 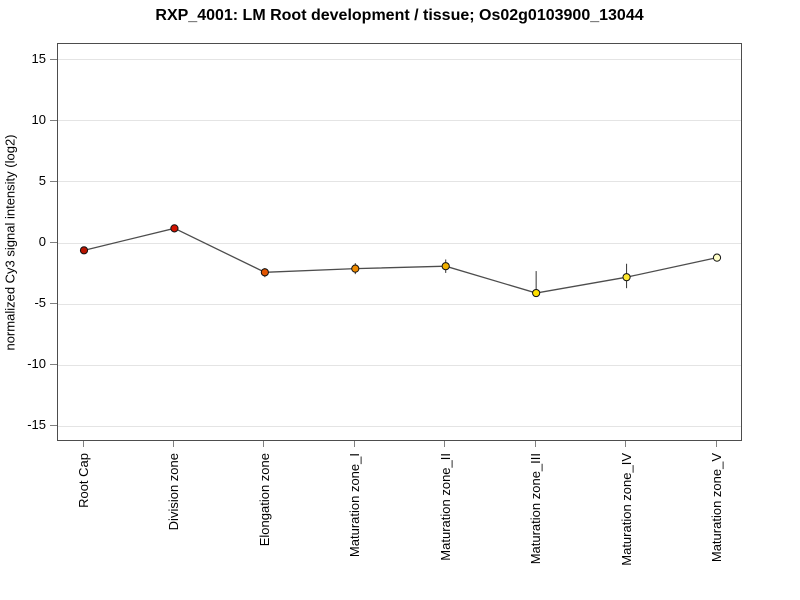 What do you see at coordinates (38, 119) in the screenshot?
I see `y-tick-label: 10` at bounding box center [38, 119].